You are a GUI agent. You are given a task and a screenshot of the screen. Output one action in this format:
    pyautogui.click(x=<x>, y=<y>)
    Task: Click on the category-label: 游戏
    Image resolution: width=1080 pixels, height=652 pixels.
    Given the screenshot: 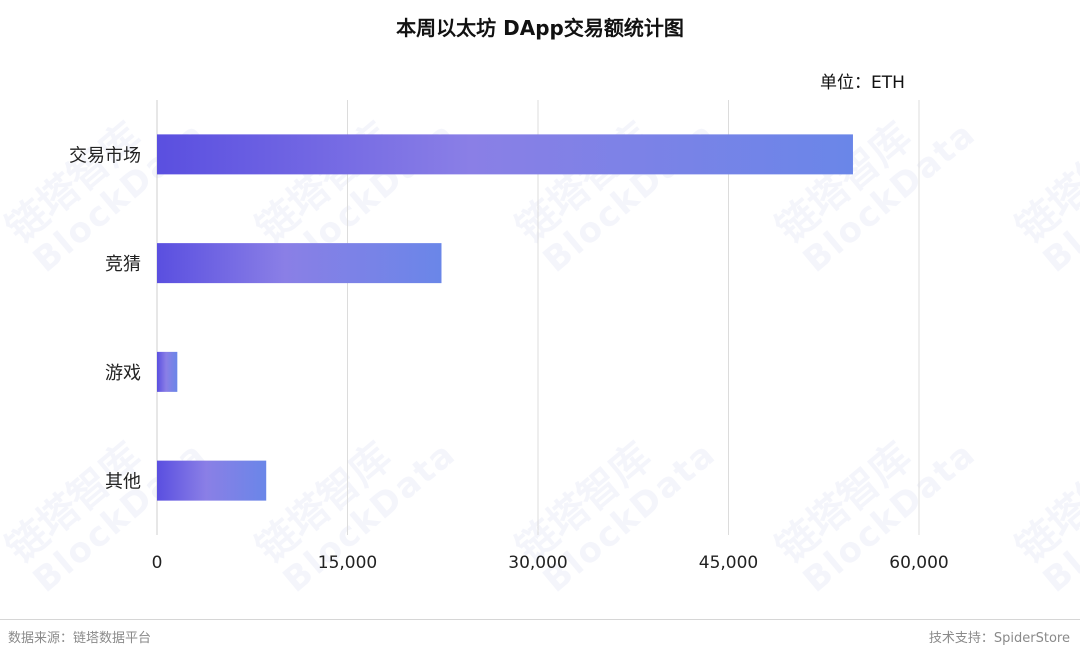 What is the action you would take?
    pyautogui.click(x=123, y=373)
    